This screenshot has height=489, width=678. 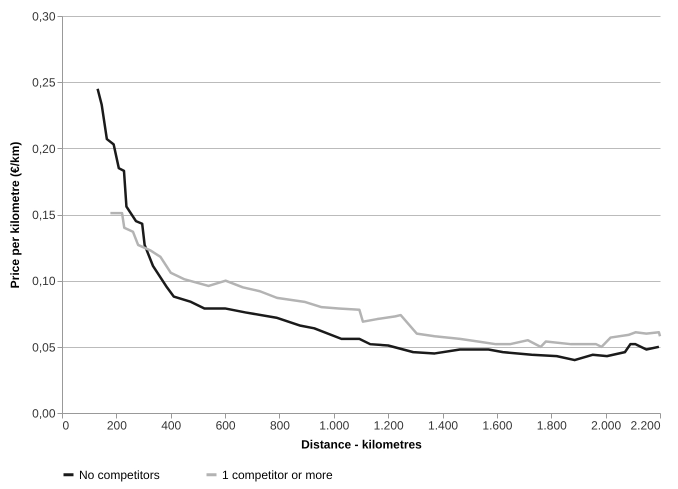 What do you see at coordinates (226, 425) in the screenshot?
I see `x-tick-label: 600` at bounding box center [226, 425].